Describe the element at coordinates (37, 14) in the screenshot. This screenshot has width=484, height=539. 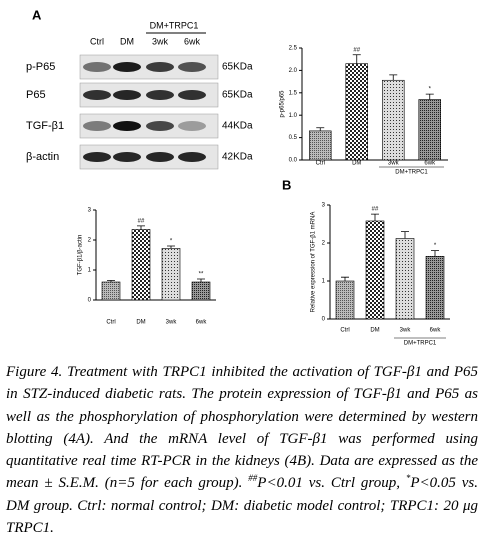
I see `panel-label: A` at that location.